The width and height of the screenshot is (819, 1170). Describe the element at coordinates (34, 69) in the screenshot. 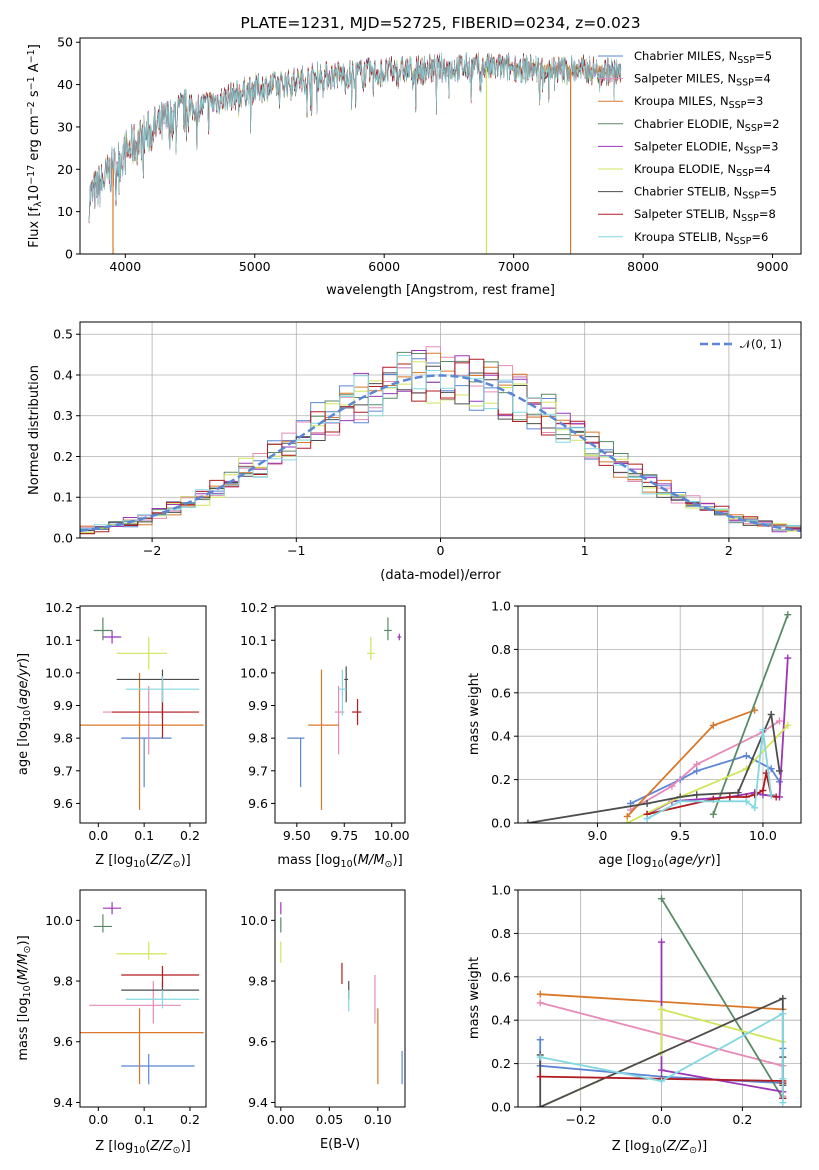

I see `label-part: A` at that location.